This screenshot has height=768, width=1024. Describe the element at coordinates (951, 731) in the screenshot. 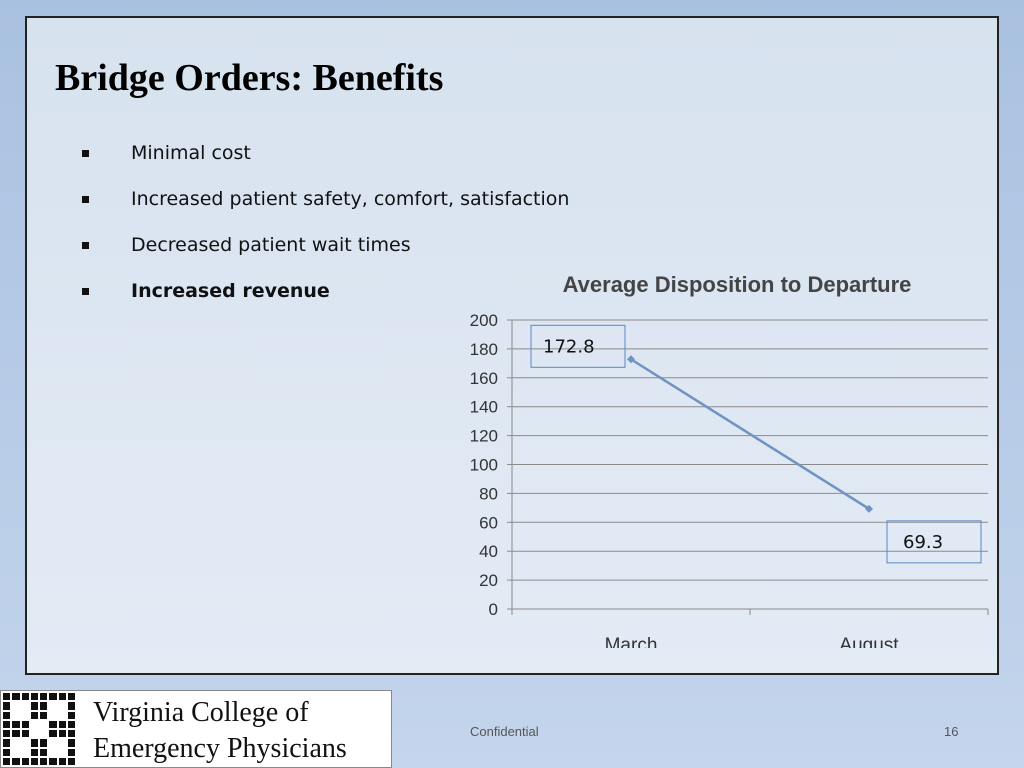

I see `page-number: 16` at that location.